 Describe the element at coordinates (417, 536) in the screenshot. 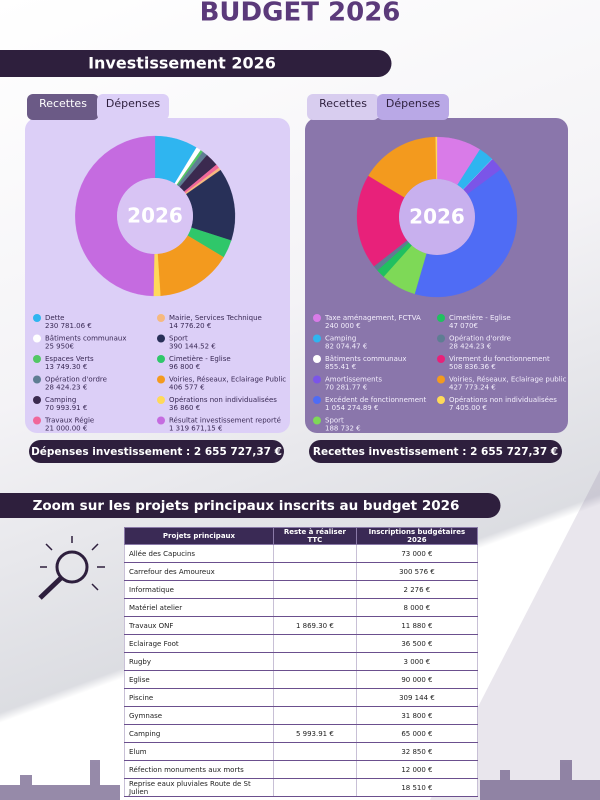

I see `header-cell: Inscriptions budgétaires 2026` at that location.